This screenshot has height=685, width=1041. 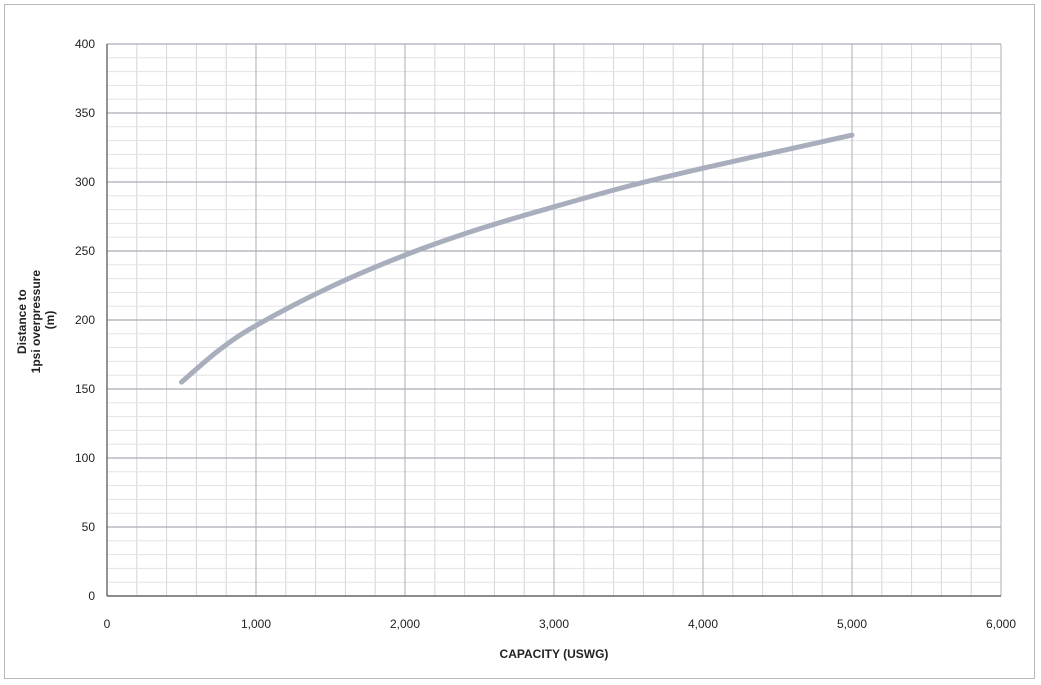 I want to click on x-tick-label: 4,000, so click(x=703, y=624).